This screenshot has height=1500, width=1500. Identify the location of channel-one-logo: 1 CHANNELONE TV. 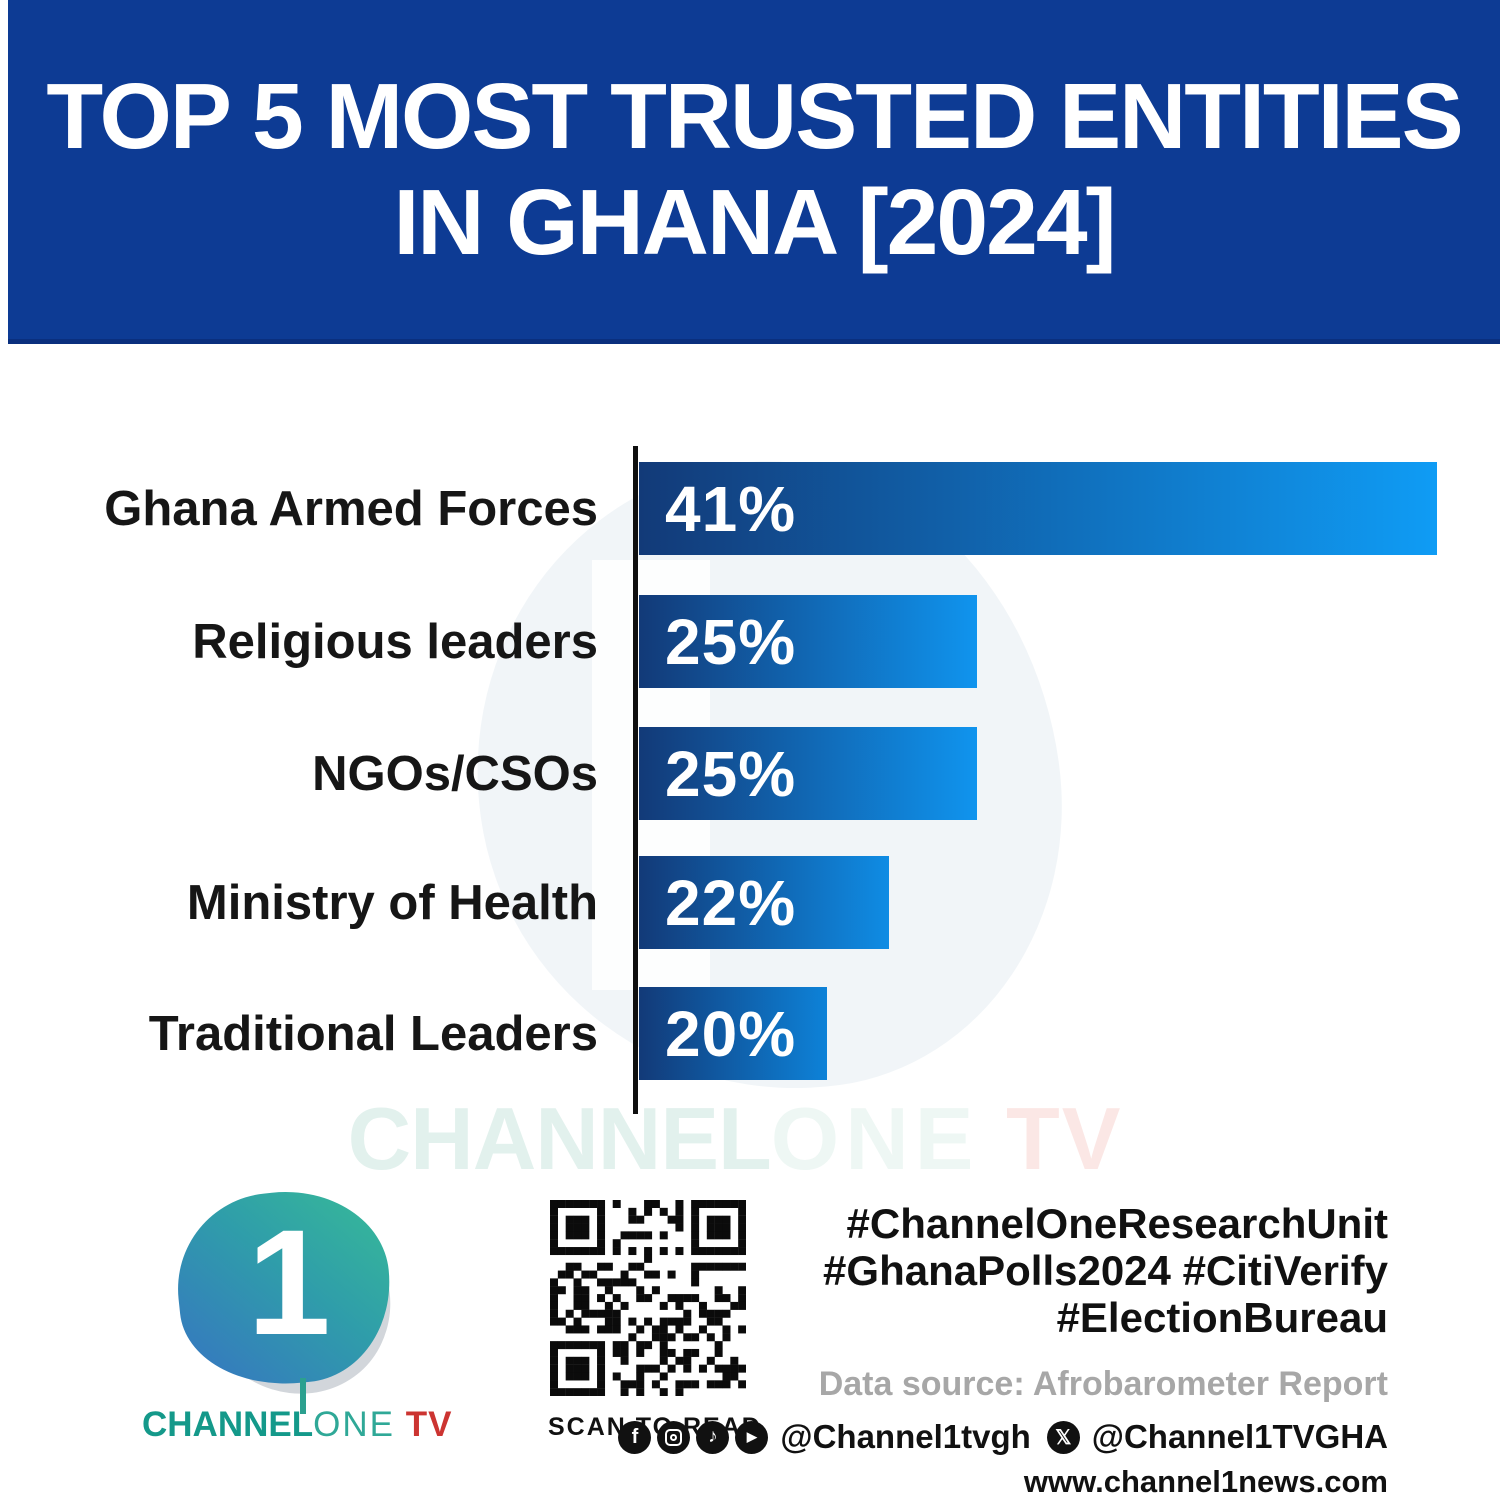
(296, 1305).